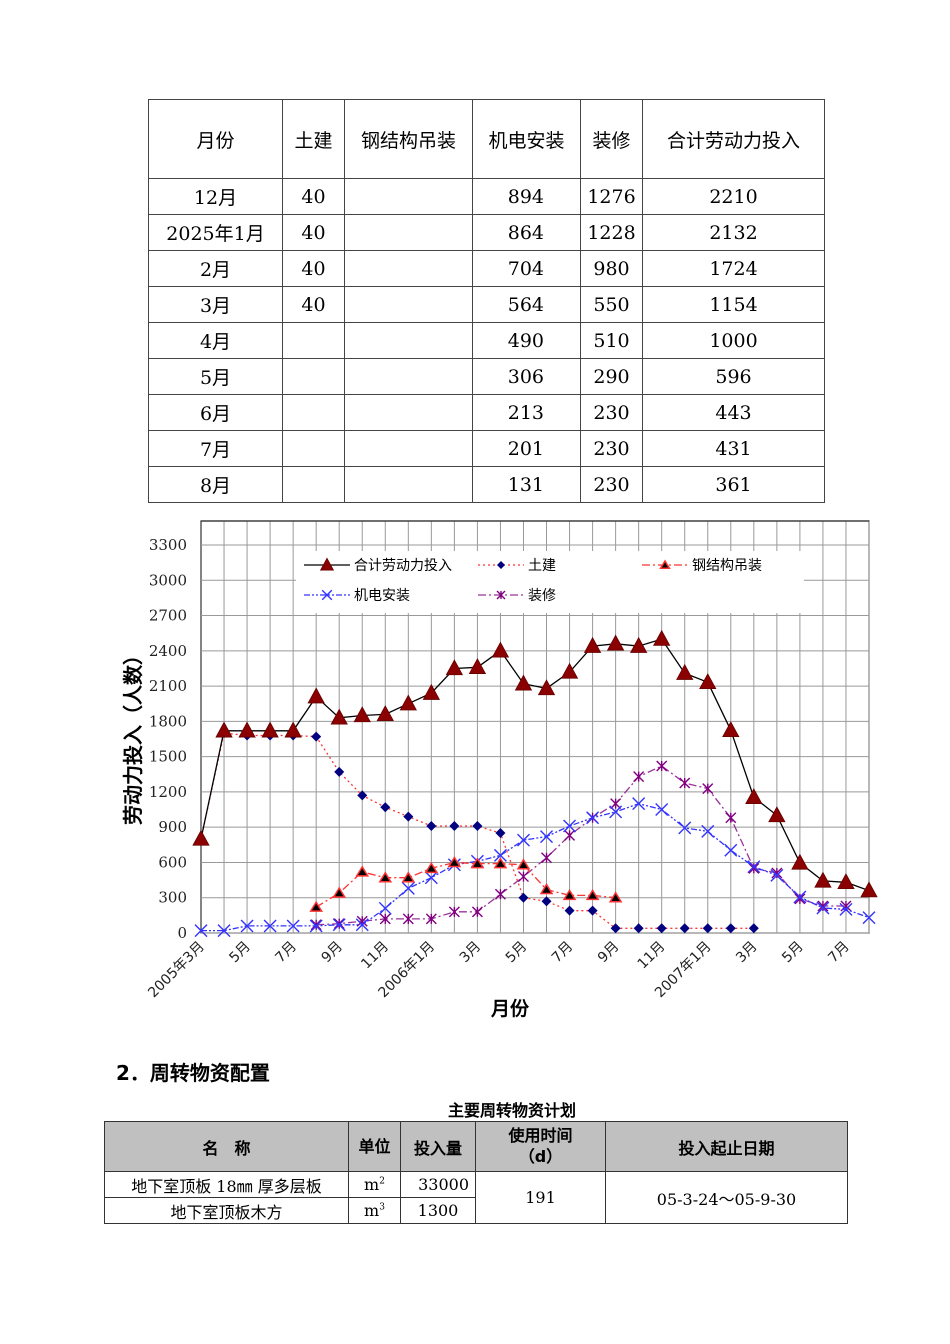 Image resolution: width=950 pixels, height=1344 pixels. I want to click on table-cell: 704, so click(526, 268).